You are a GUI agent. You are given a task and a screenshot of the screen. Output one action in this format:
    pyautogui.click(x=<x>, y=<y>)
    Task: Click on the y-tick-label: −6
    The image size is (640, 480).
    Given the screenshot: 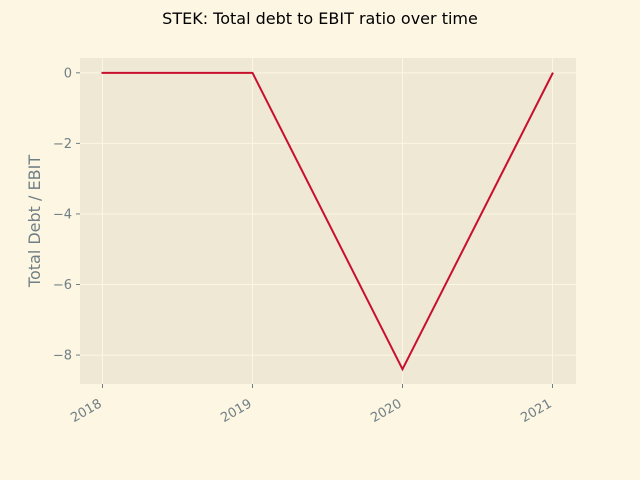 What is the action you would take?
    pyautogui.click(x=62, y=285)
    